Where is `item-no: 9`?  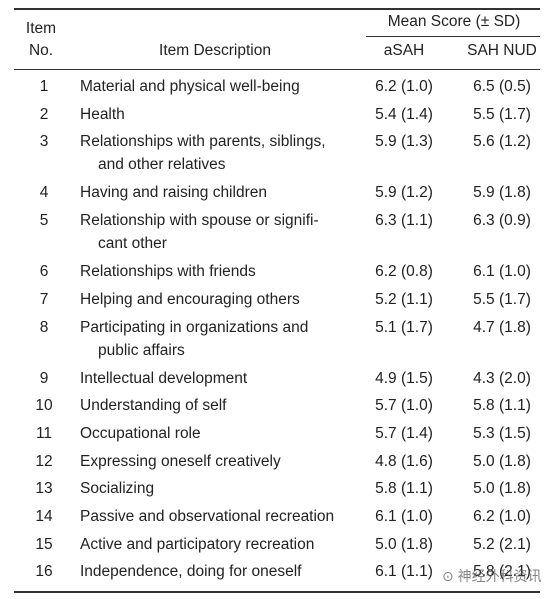
item-no: 9 is located at coordinates (44, 378).